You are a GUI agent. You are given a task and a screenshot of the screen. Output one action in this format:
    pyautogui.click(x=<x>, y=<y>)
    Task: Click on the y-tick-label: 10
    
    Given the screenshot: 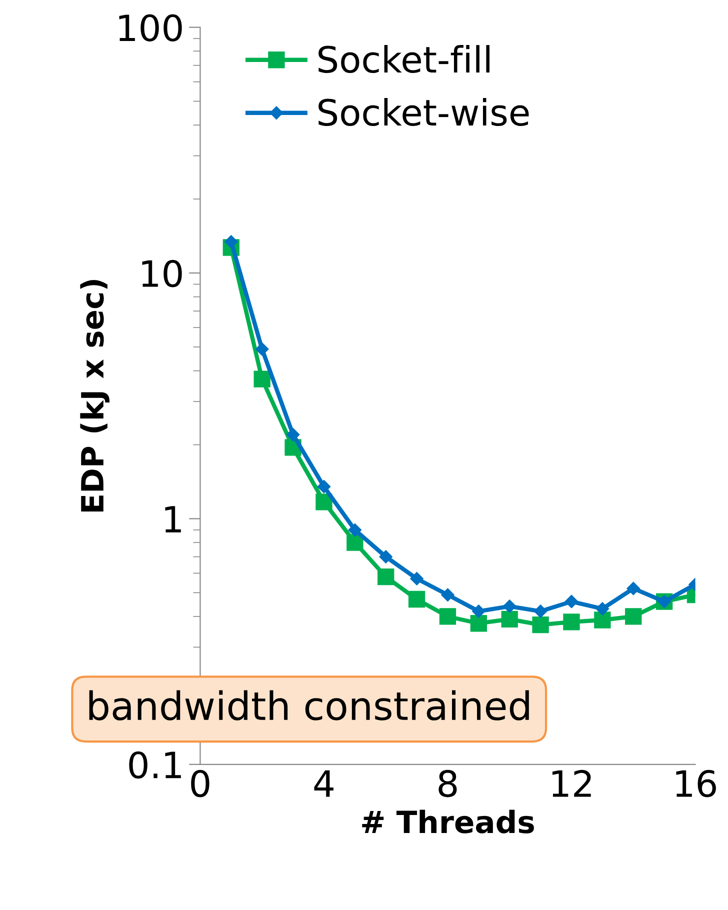 What is the action you would take?
    pyautogui.click(x=162, y=274)
    